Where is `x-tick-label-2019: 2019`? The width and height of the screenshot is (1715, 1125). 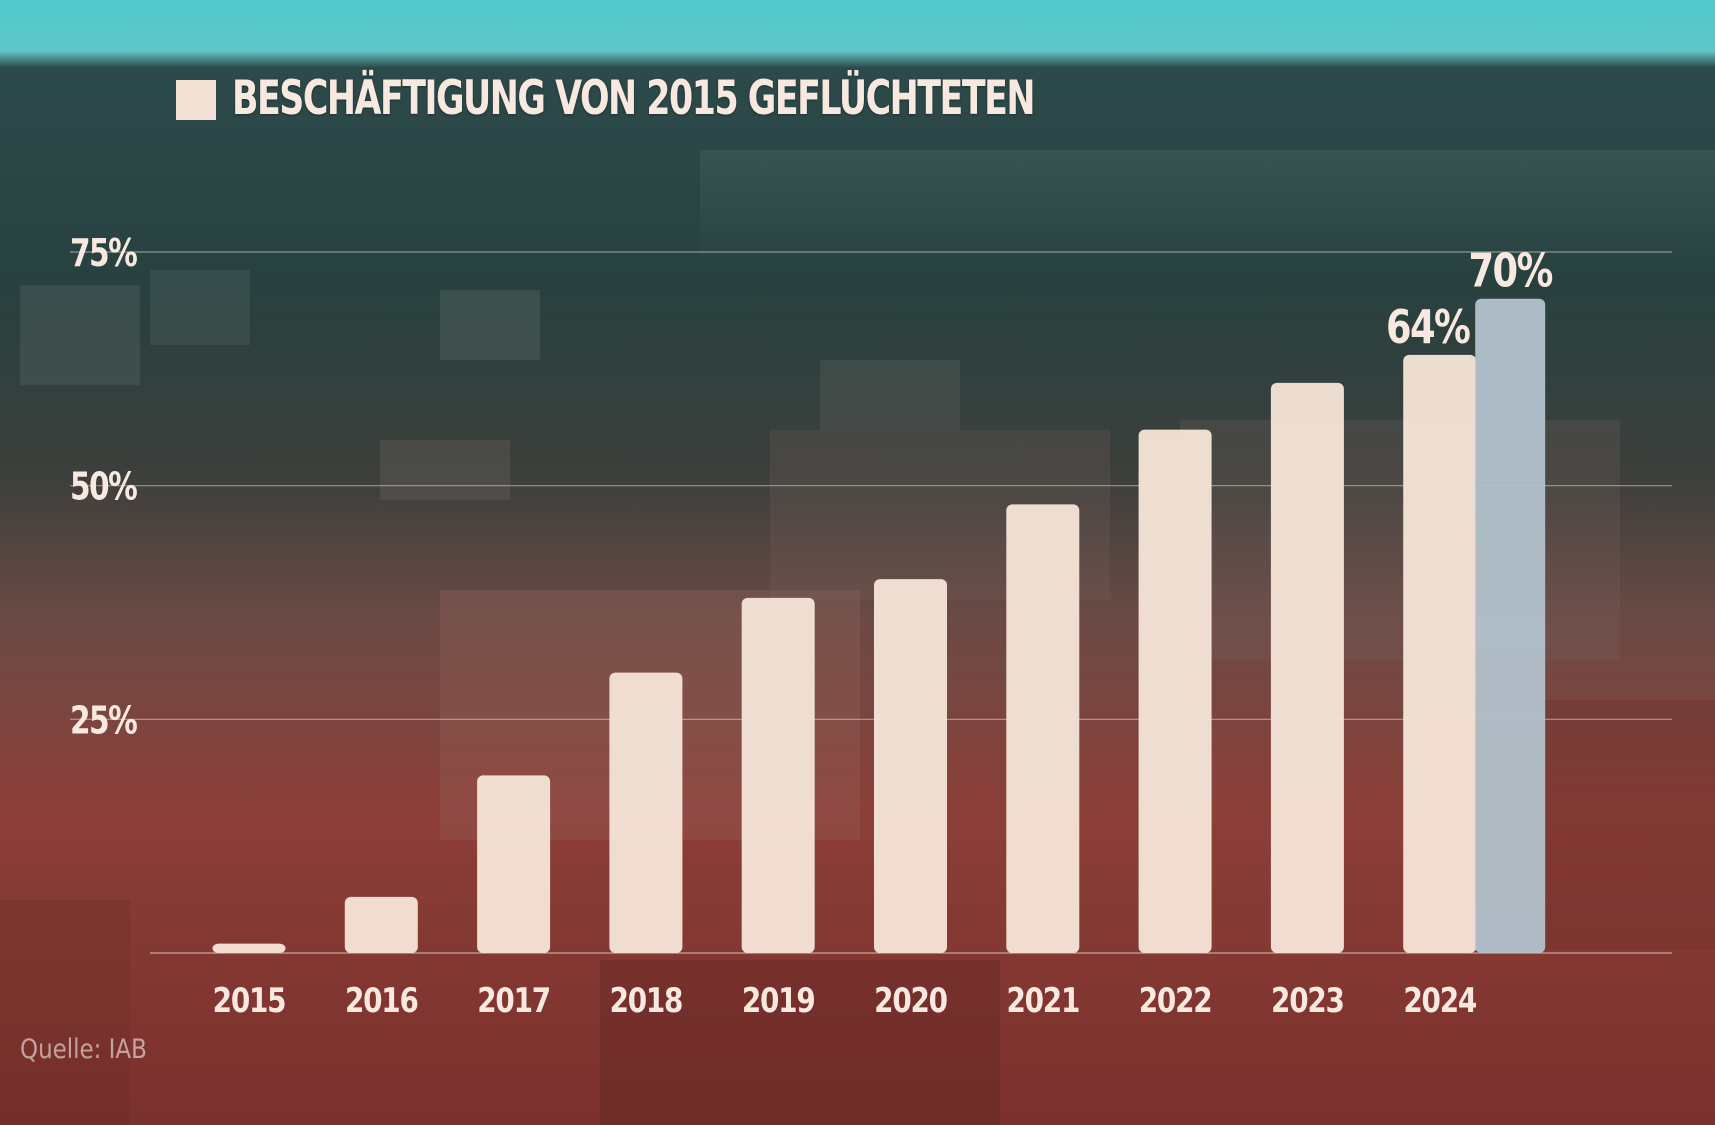
x-tick-label-2019: 2019 is located at coordinates (778, 1000).